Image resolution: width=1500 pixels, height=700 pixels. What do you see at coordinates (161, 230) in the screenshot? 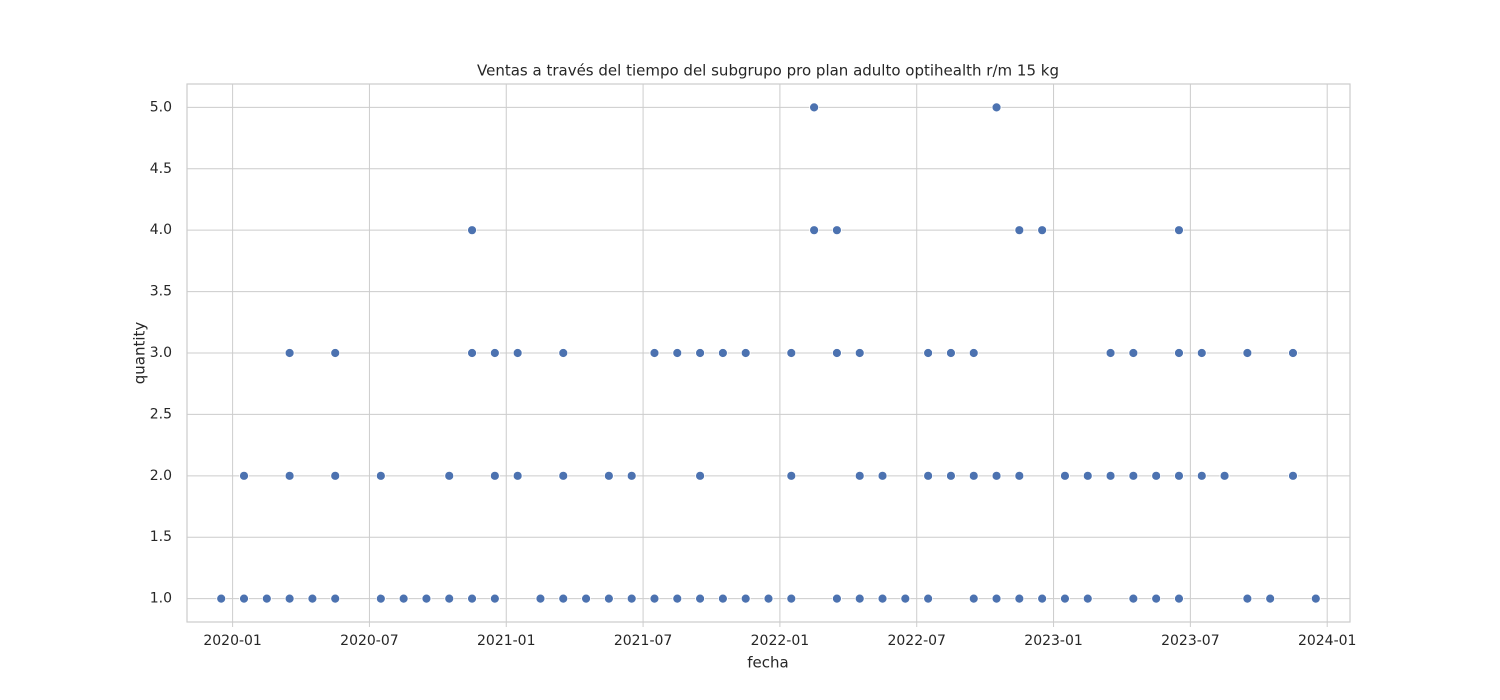
I see `y-tick-label: 4.0` at bounding box center [161, 230].